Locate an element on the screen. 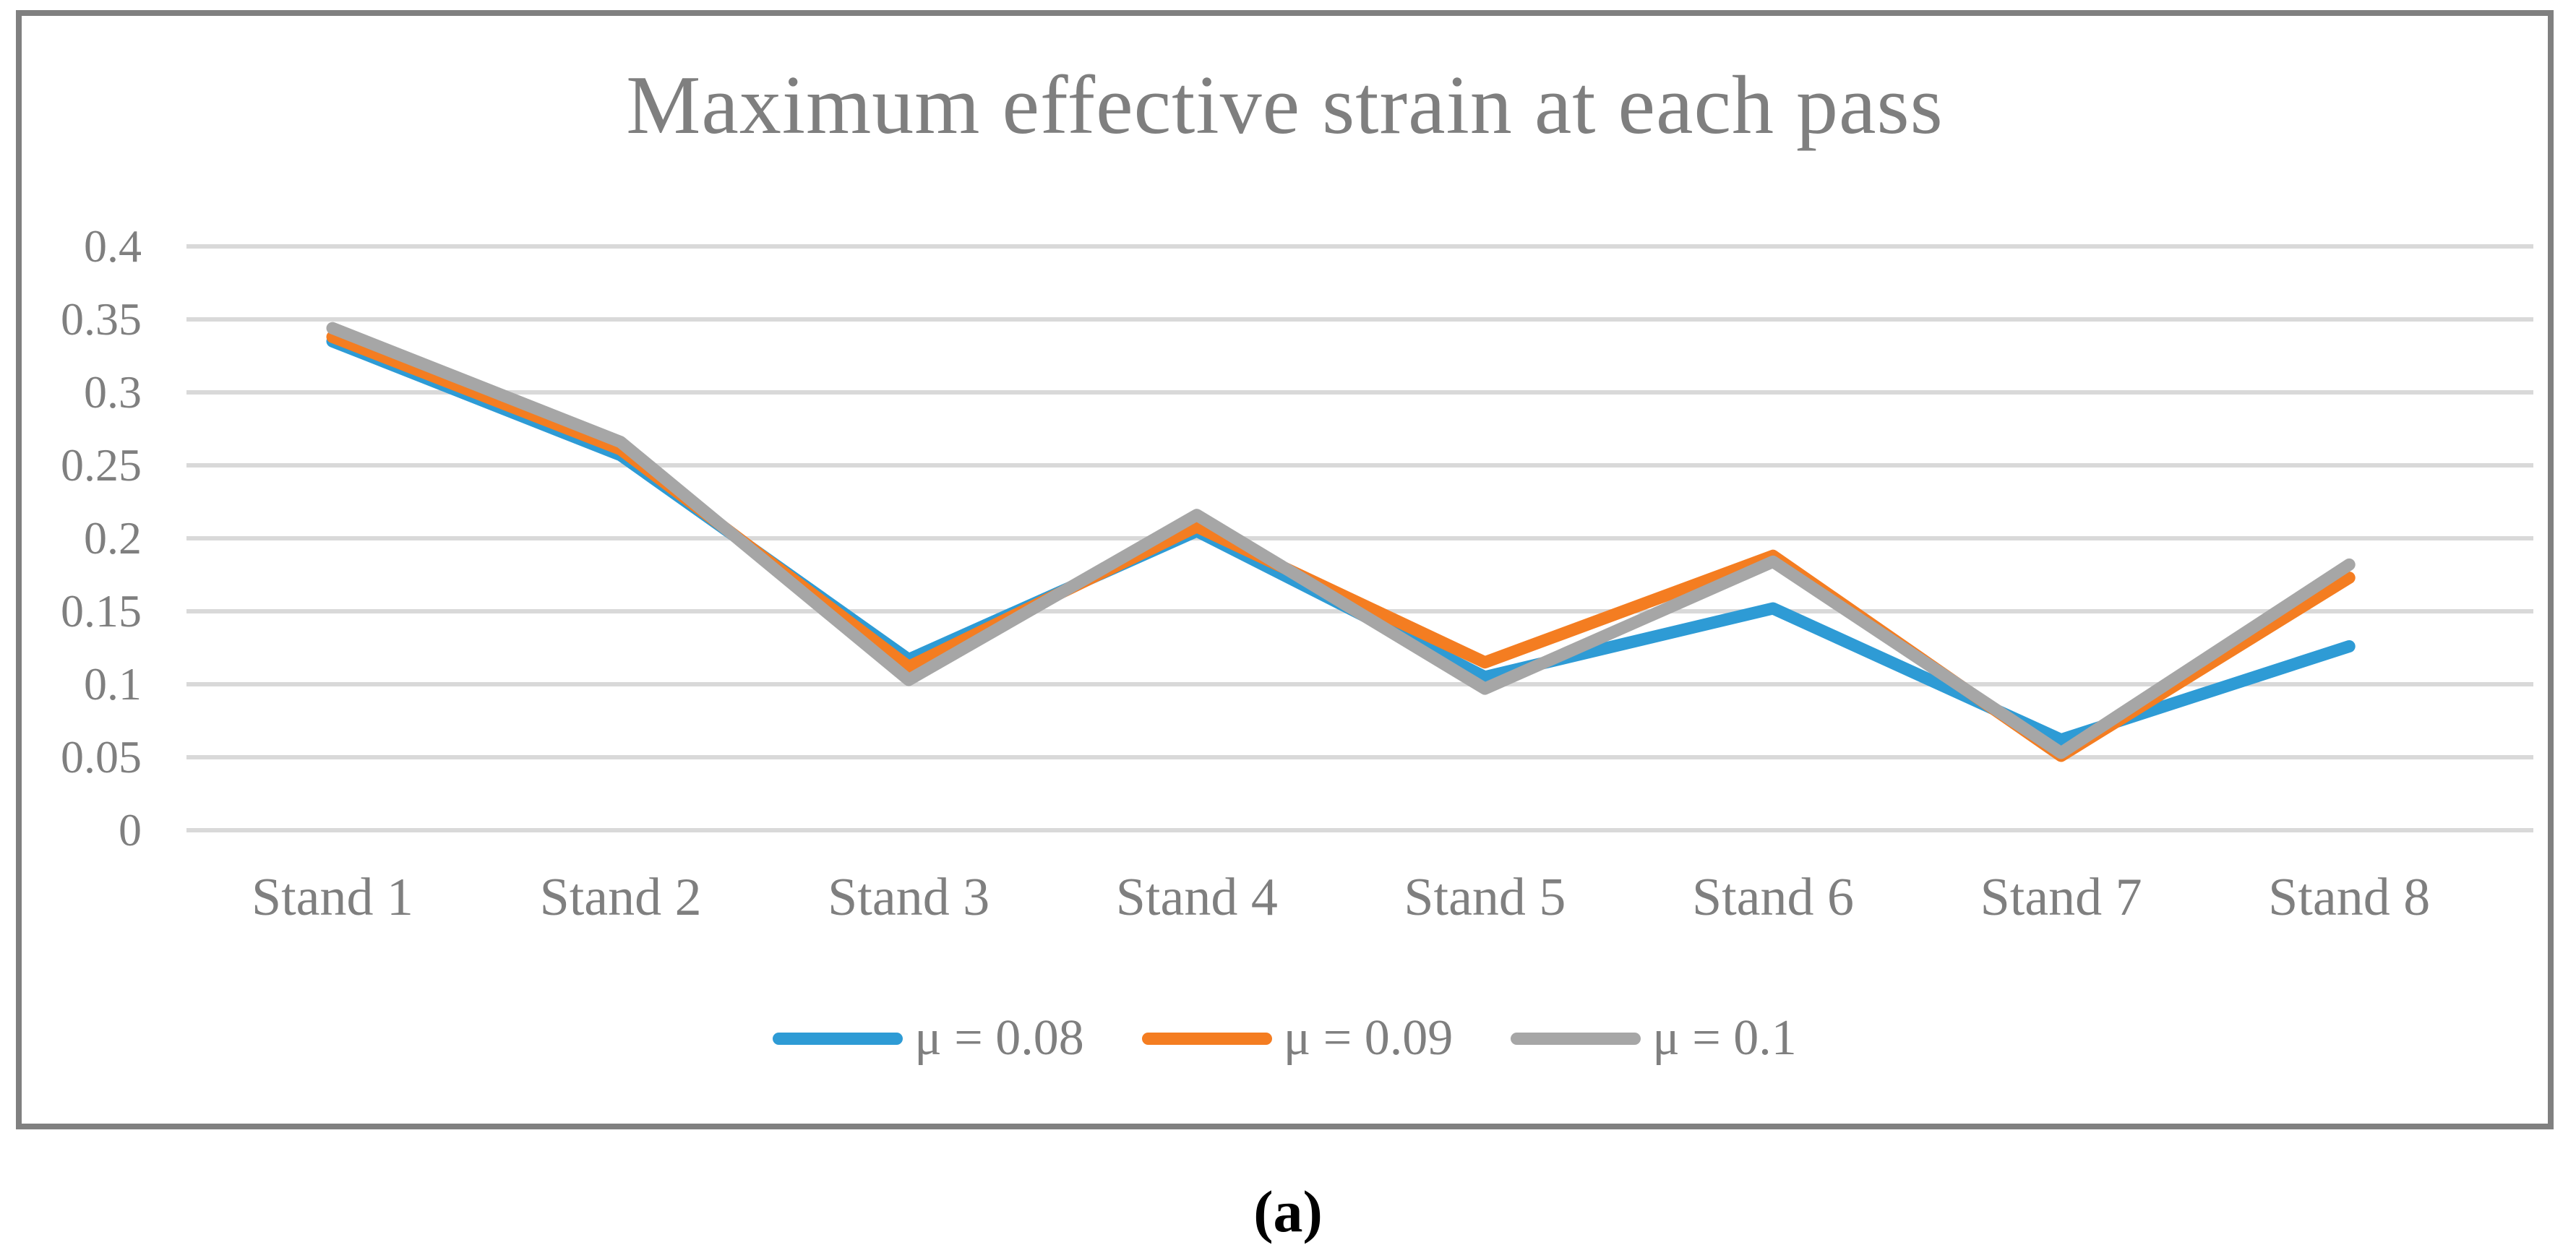  legend-label: μ = 0.1 is located at coordinates (1725, 1038).